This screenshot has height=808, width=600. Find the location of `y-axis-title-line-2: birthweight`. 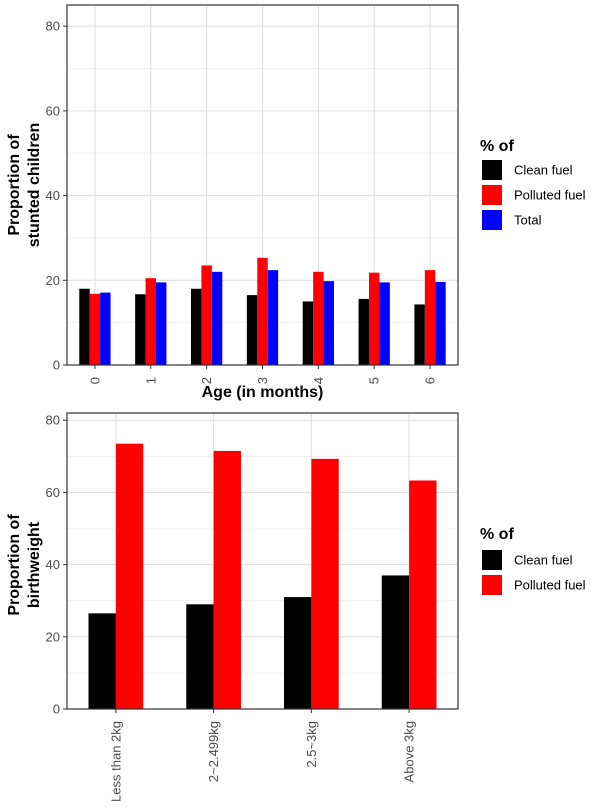

y-axis-title-line-2: birthweight is located at coordinates (34, 564).